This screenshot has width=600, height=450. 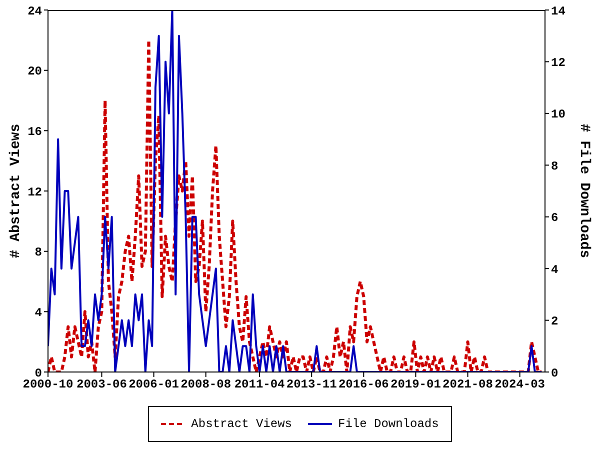 I want to click on x-tick-label: 2016-06, so click(x=363, y=385).